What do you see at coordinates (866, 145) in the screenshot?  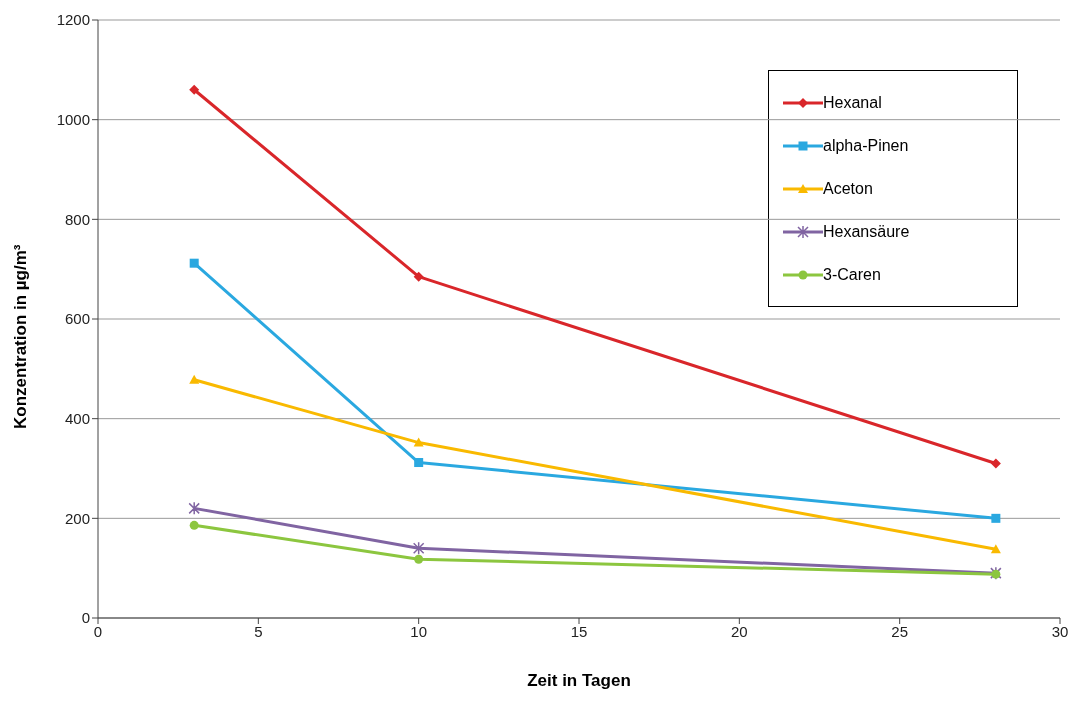 I see `legend-label: alpha-Pinen` at bounding box center [866, 145].